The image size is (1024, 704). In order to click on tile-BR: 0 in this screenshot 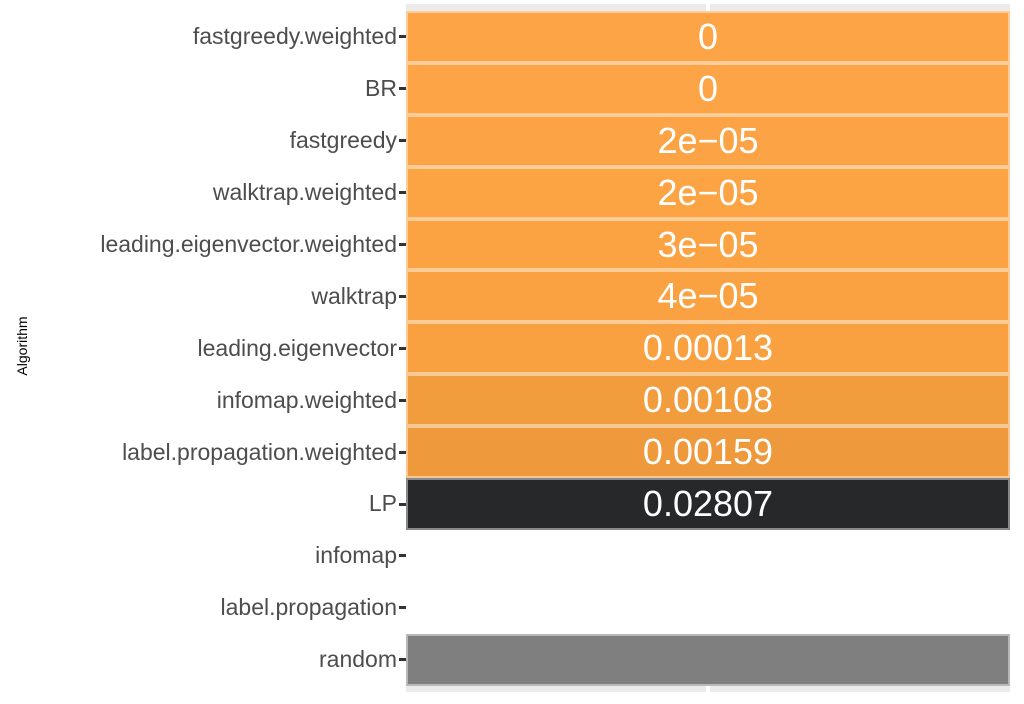, I will do `click(708, 88)`.